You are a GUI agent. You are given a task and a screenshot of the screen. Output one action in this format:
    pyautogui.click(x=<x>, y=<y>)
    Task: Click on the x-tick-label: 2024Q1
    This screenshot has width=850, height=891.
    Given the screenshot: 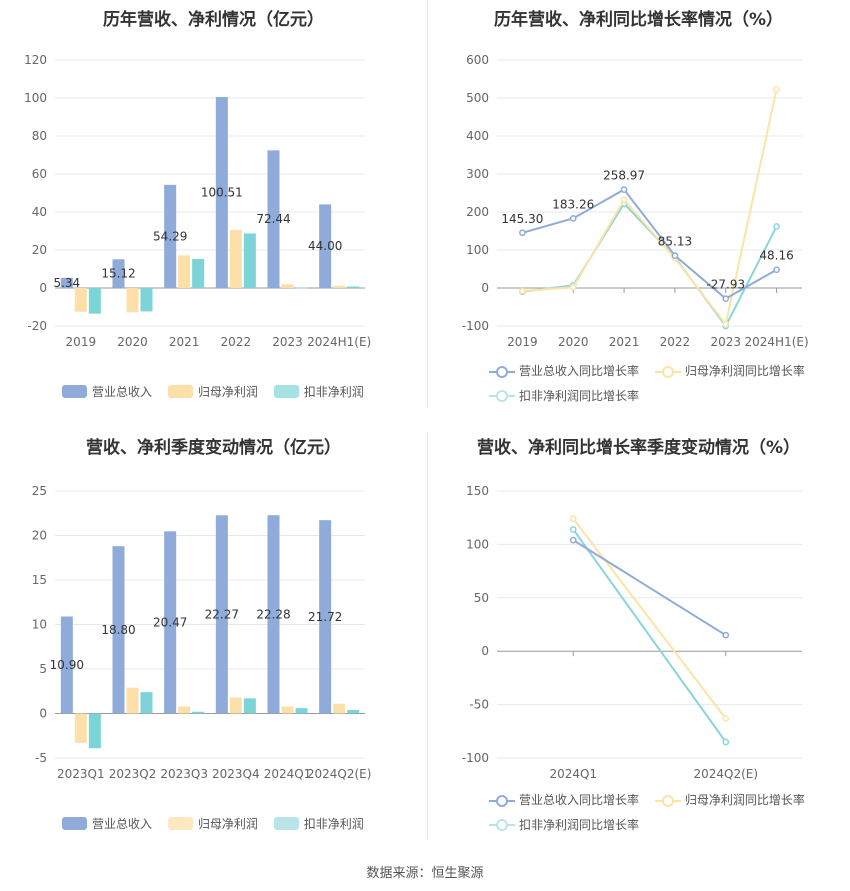 What is the action you would take?
    pyautogui.click(x=288, y=774)
    